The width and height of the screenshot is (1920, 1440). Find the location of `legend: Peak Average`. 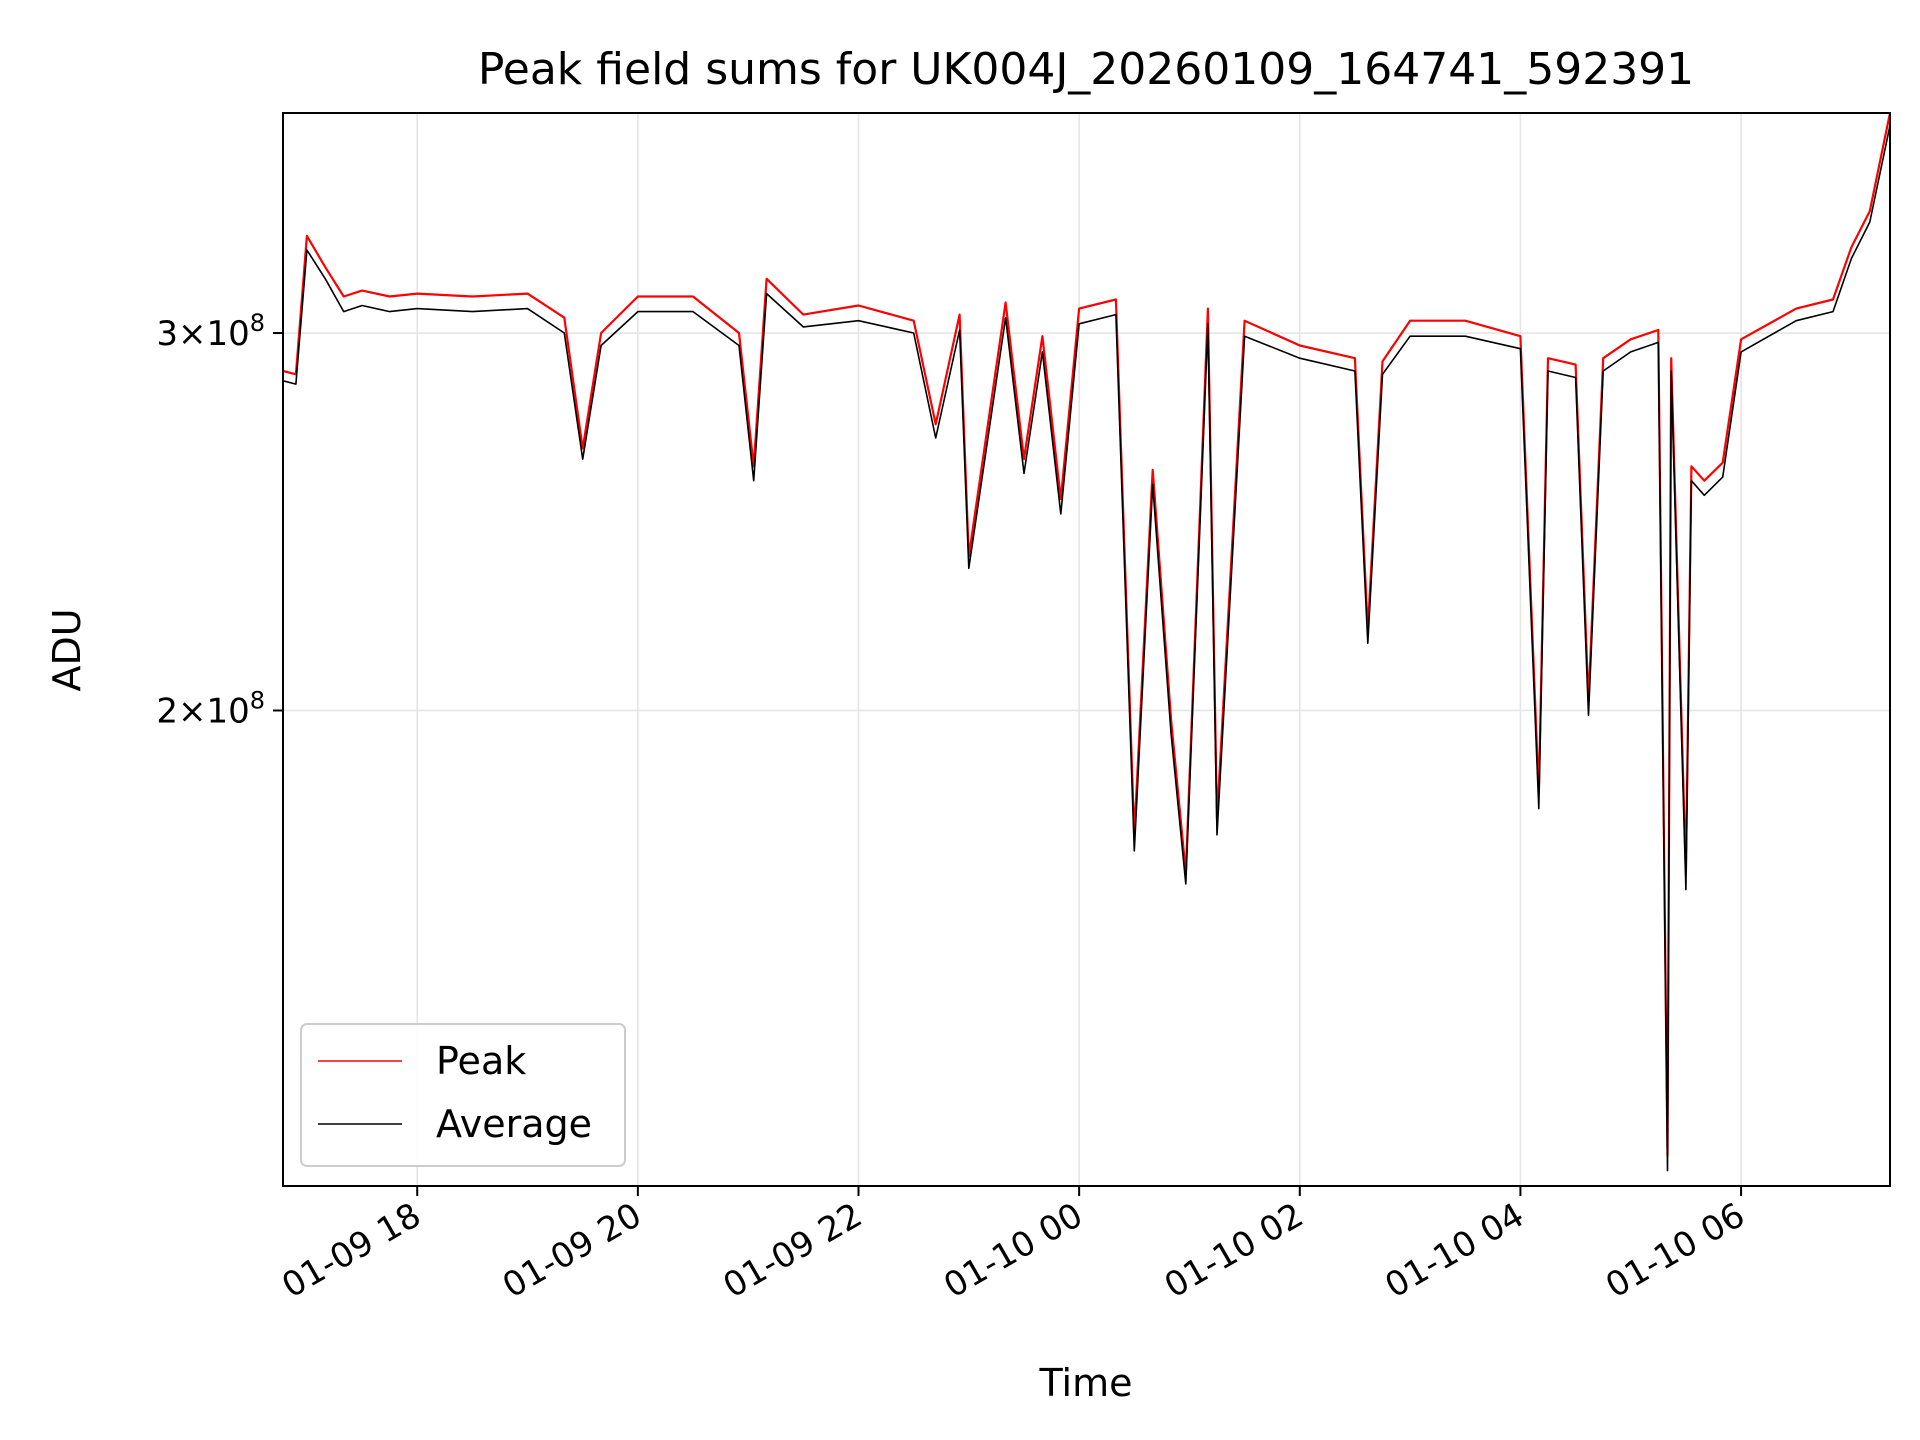

legend: Peak Average is located at coordinates (463, 1095).